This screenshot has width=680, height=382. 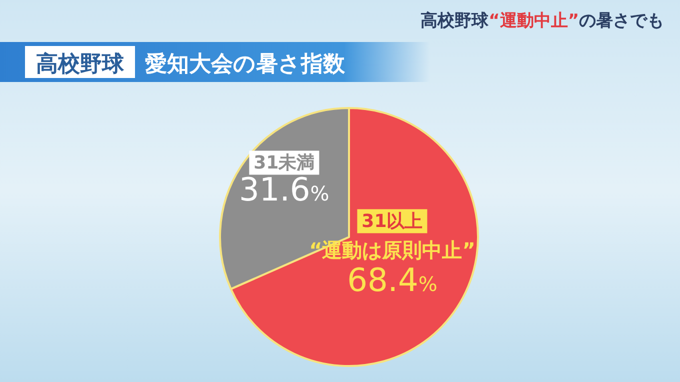 I want to click on text: 高校野球“運動中止”の暑さでも, so click(x=542, y=21).